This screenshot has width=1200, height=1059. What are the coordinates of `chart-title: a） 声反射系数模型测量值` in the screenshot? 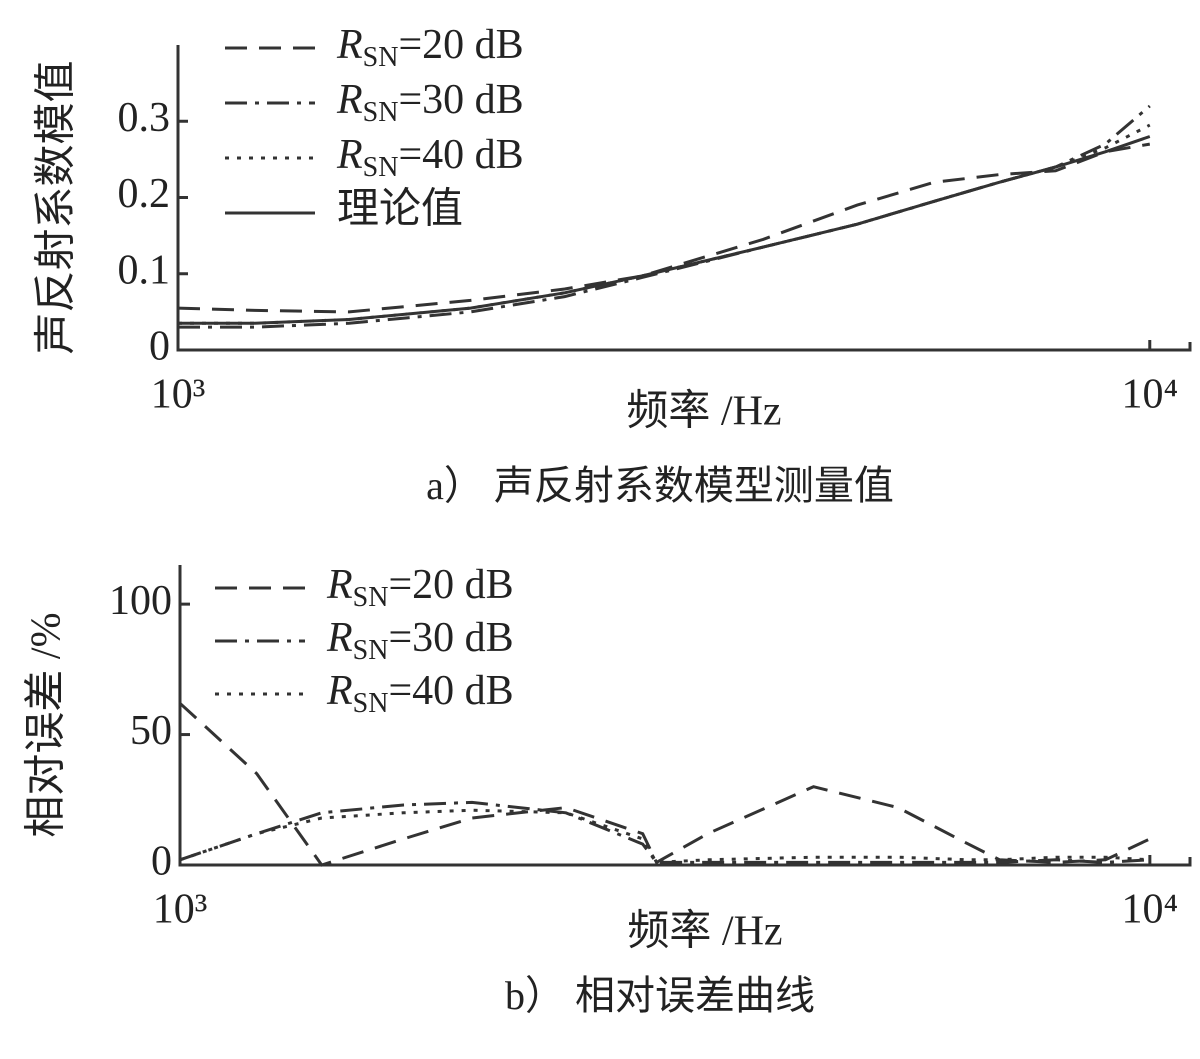 It's located at (660, 485).